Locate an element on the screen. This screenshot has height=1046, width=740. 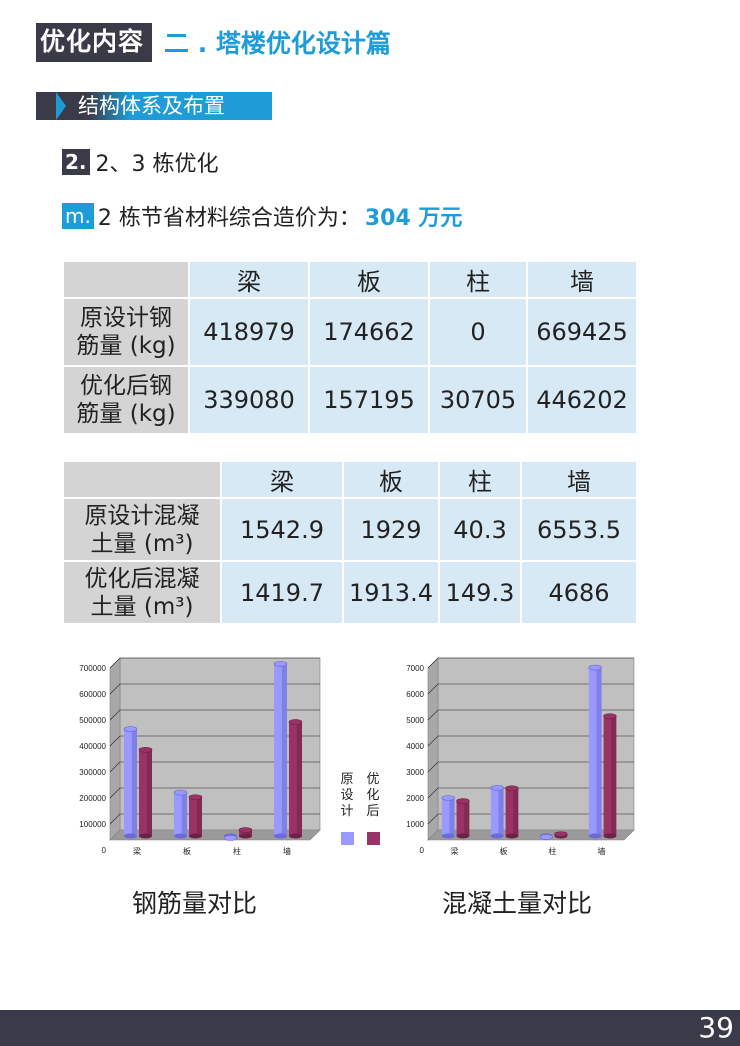
legend-char: 原 is located at coordinates (347, 779).